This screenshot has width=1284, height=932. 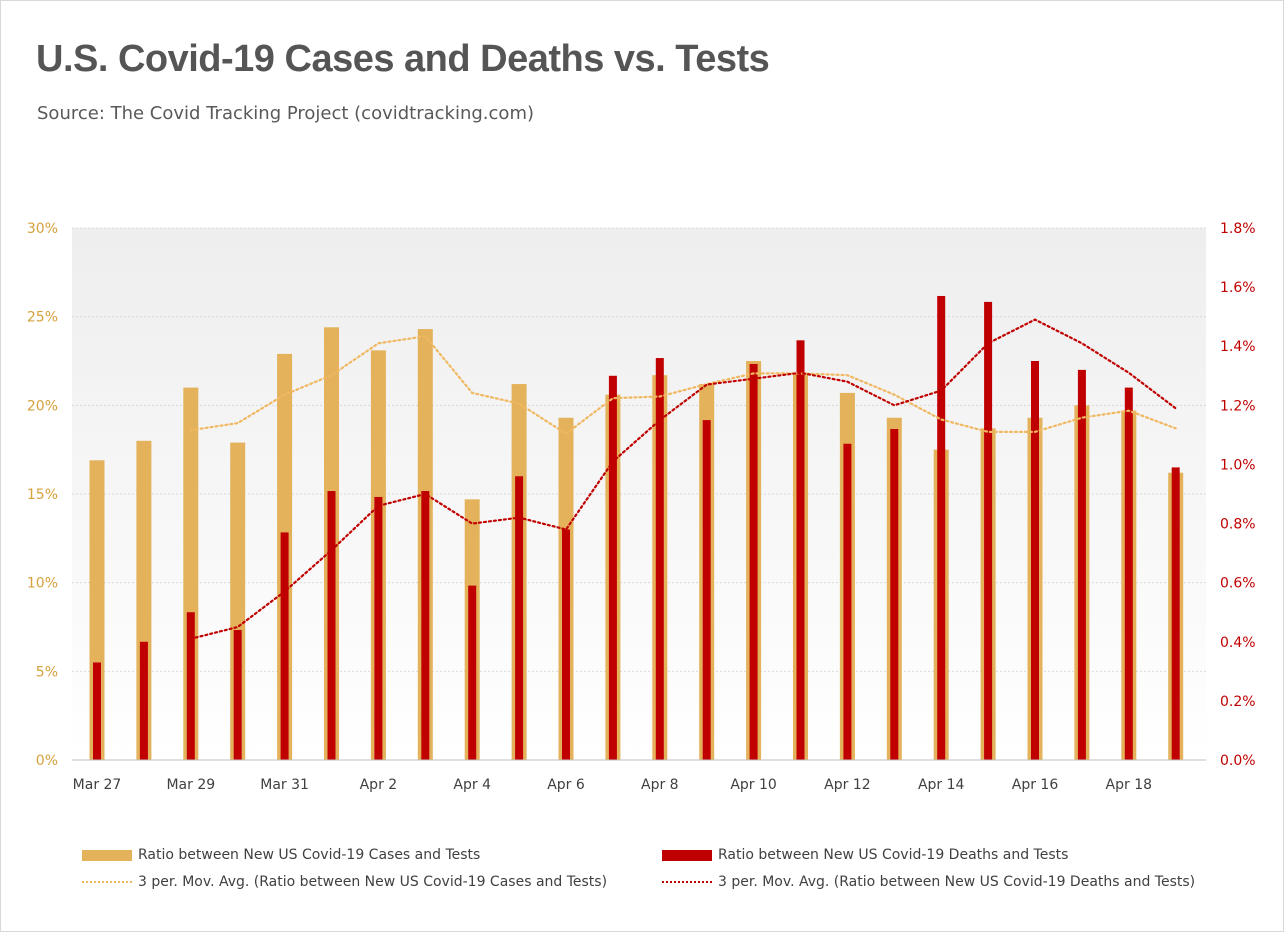 I want to click on chart-title: U.S. Covid-19 Cases and Deaths vs. Tests, so click(x=403, y=59).